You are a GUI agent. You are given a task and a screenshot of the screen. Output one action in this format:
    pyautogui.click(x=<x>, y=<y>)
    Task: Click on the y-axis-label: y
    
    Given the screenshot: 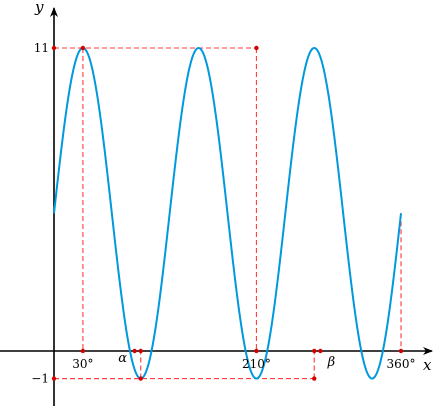 What is the action you would take?
    pyautogui.click(x=39, y=8)
    